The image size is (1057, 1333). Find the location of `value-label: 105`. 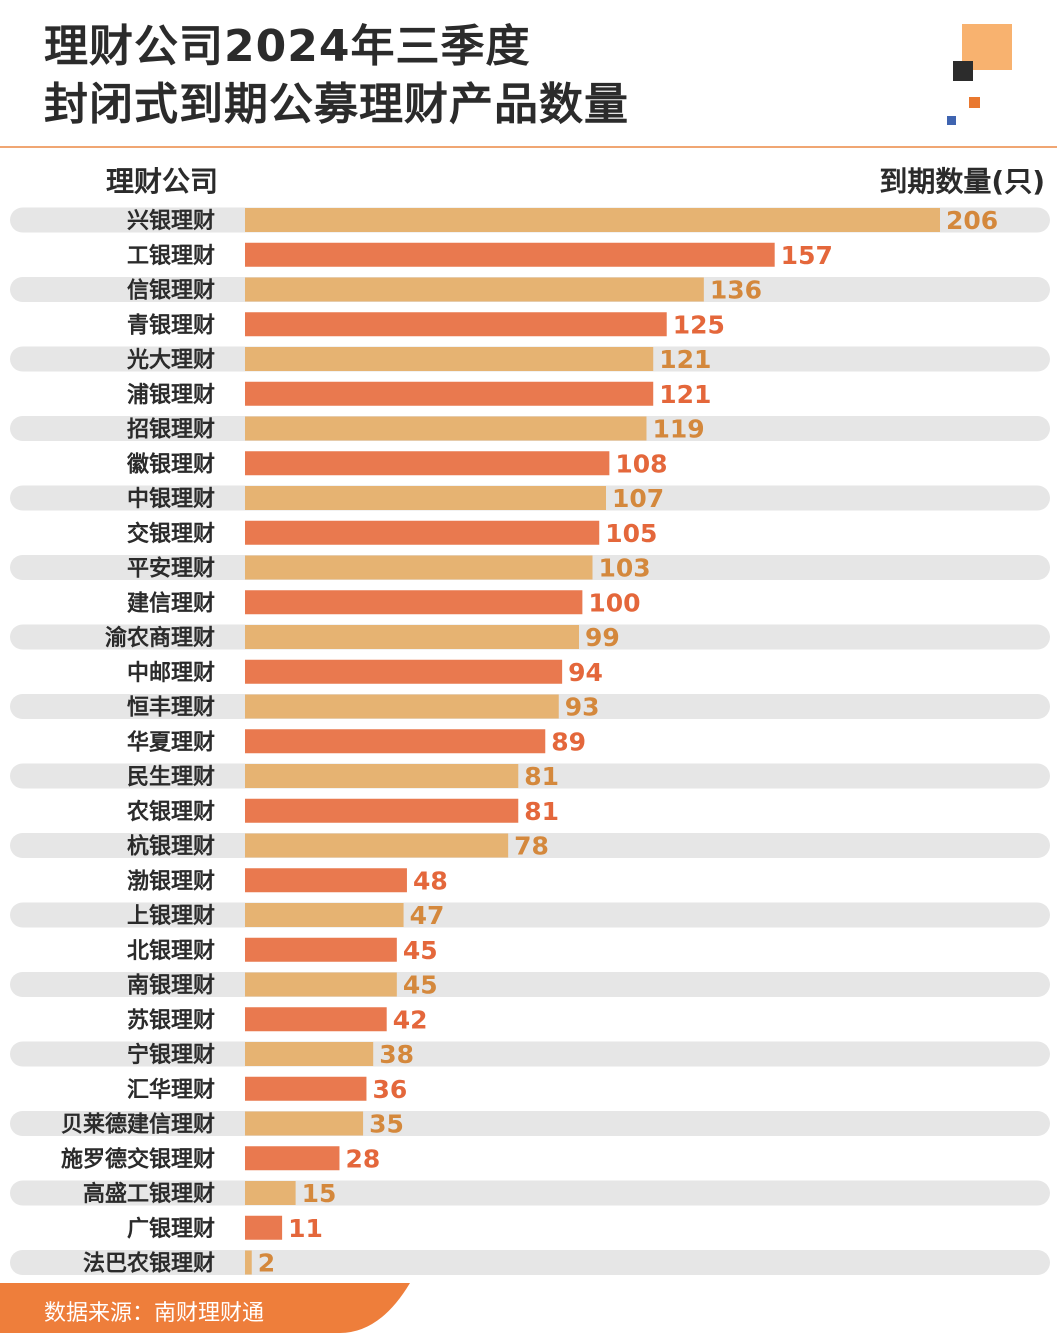

value-label: 105 is located at coordinates (631, 533).